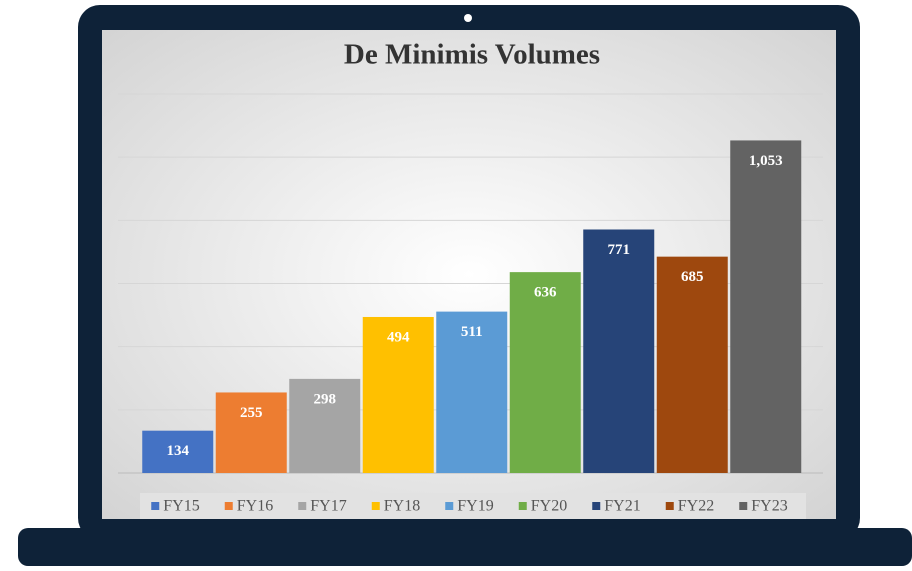 The width and height of the screenshot is (912, 571). Describe the element at coordinates (325, 399) in the screenshot. I see `data-label: 298` at that location.